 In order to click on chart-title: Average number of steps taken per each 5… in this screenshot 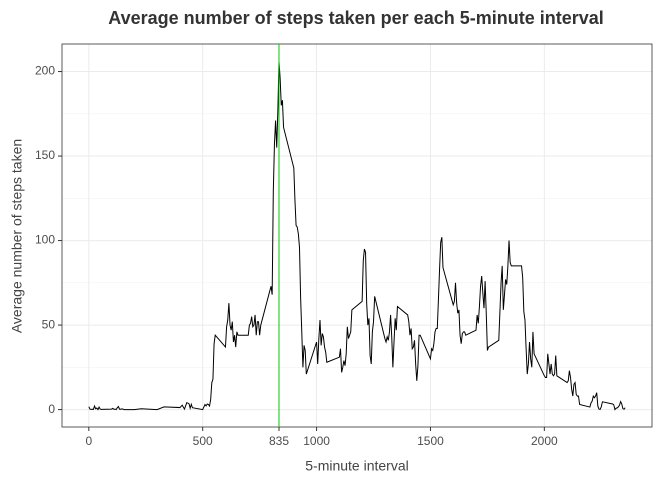, I will do `click(356, 18)`.